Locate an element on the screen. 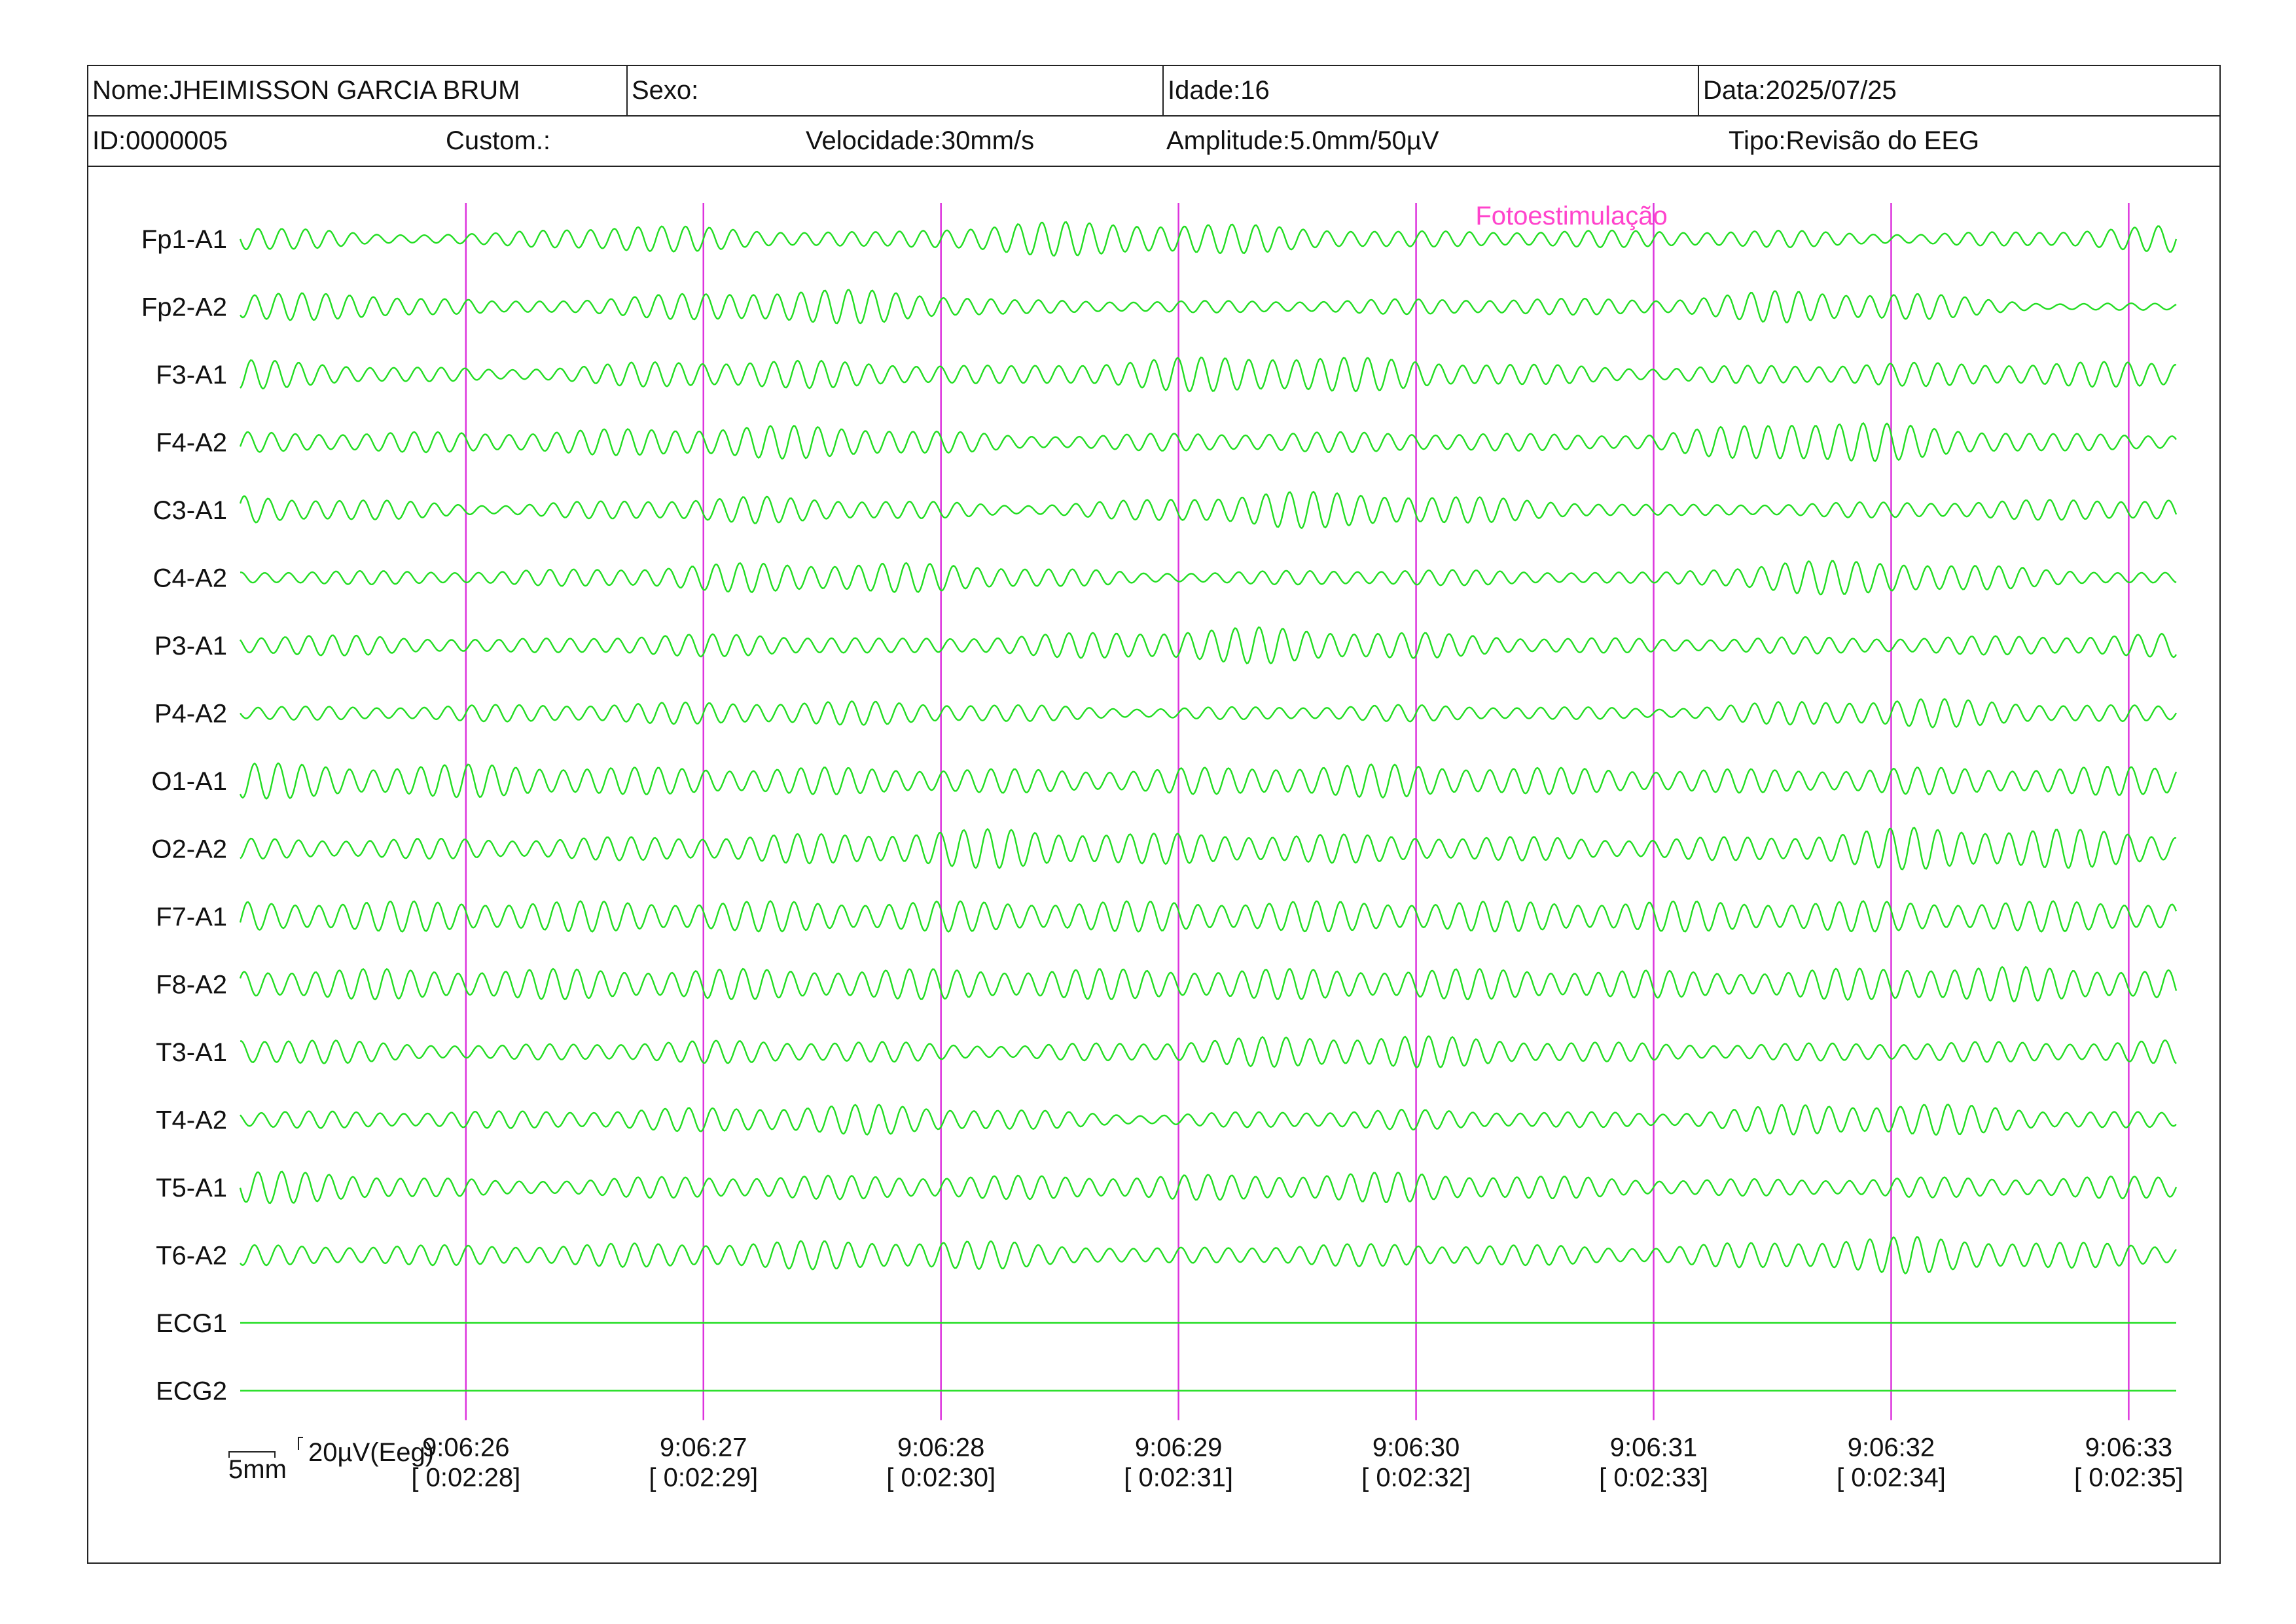  eeg-trace-t6-a2 is located at coordinates (1208, 1255).